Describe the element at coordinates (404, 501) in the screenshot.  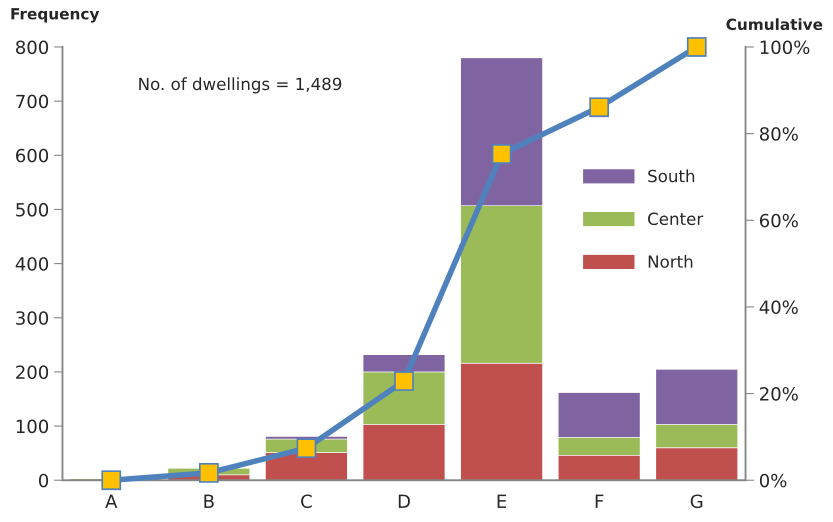
I see `x-tick-label: D` at that location.